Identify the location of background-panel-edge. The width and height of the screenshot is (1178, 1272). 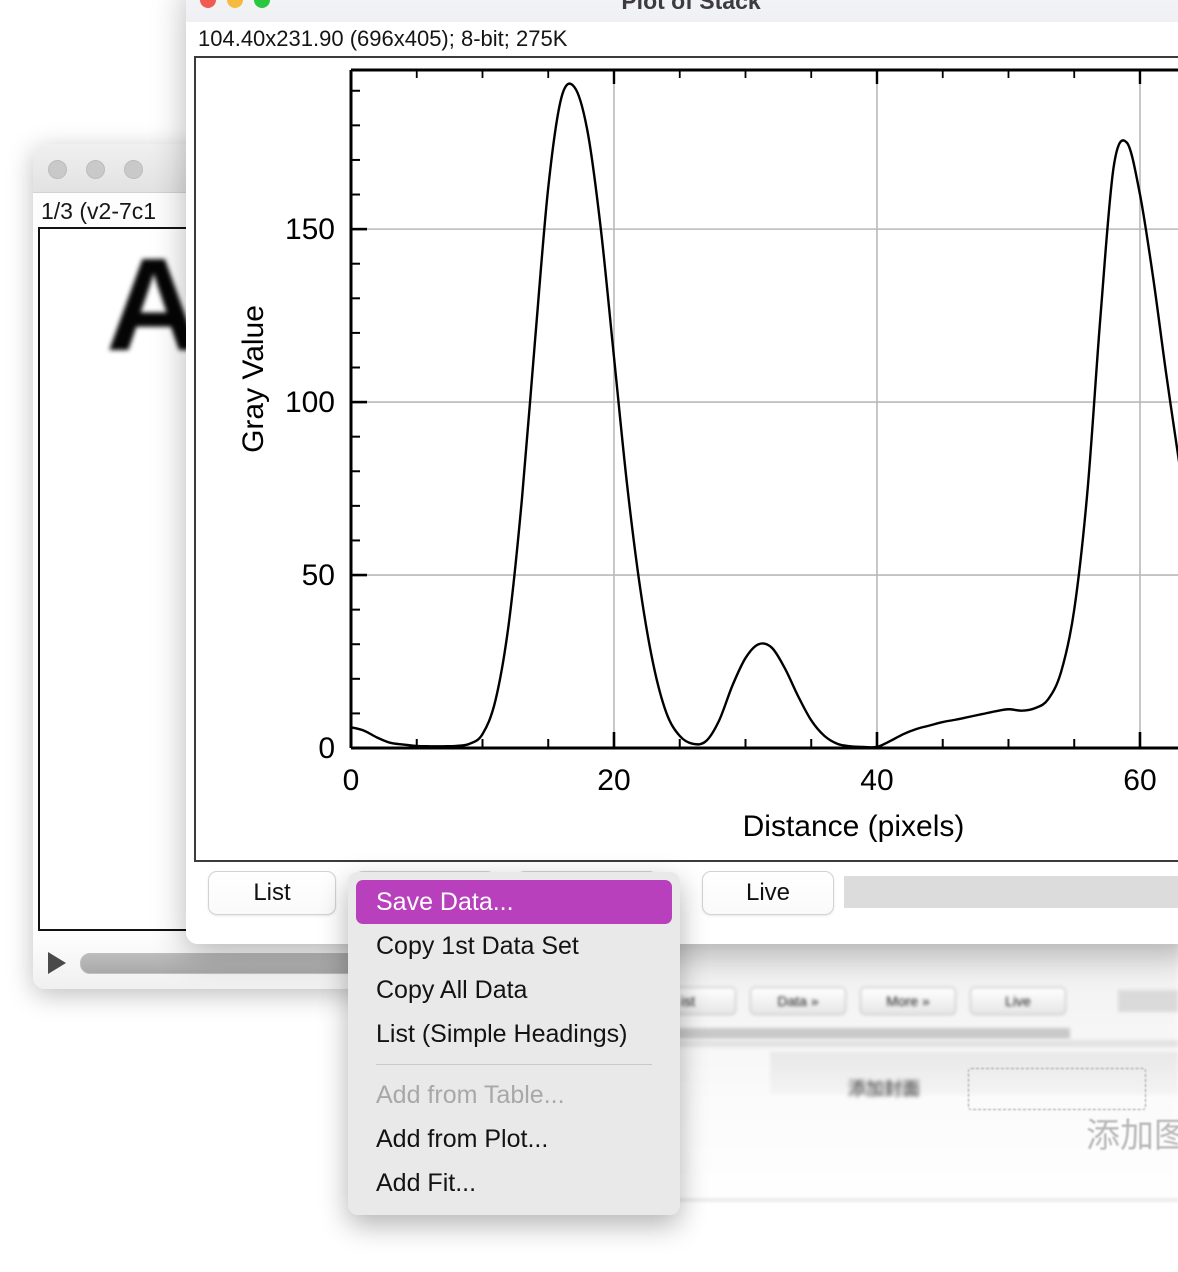
(838, 1200).